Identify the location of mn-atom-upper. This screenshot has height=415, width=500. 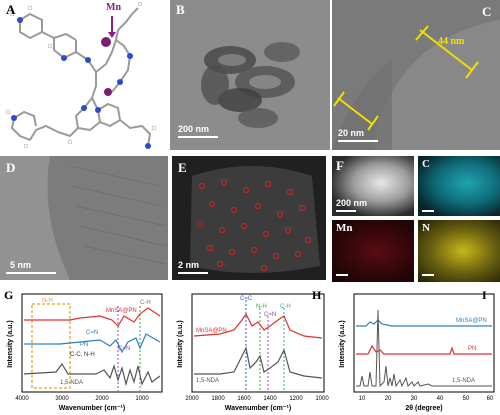
(106, 42).